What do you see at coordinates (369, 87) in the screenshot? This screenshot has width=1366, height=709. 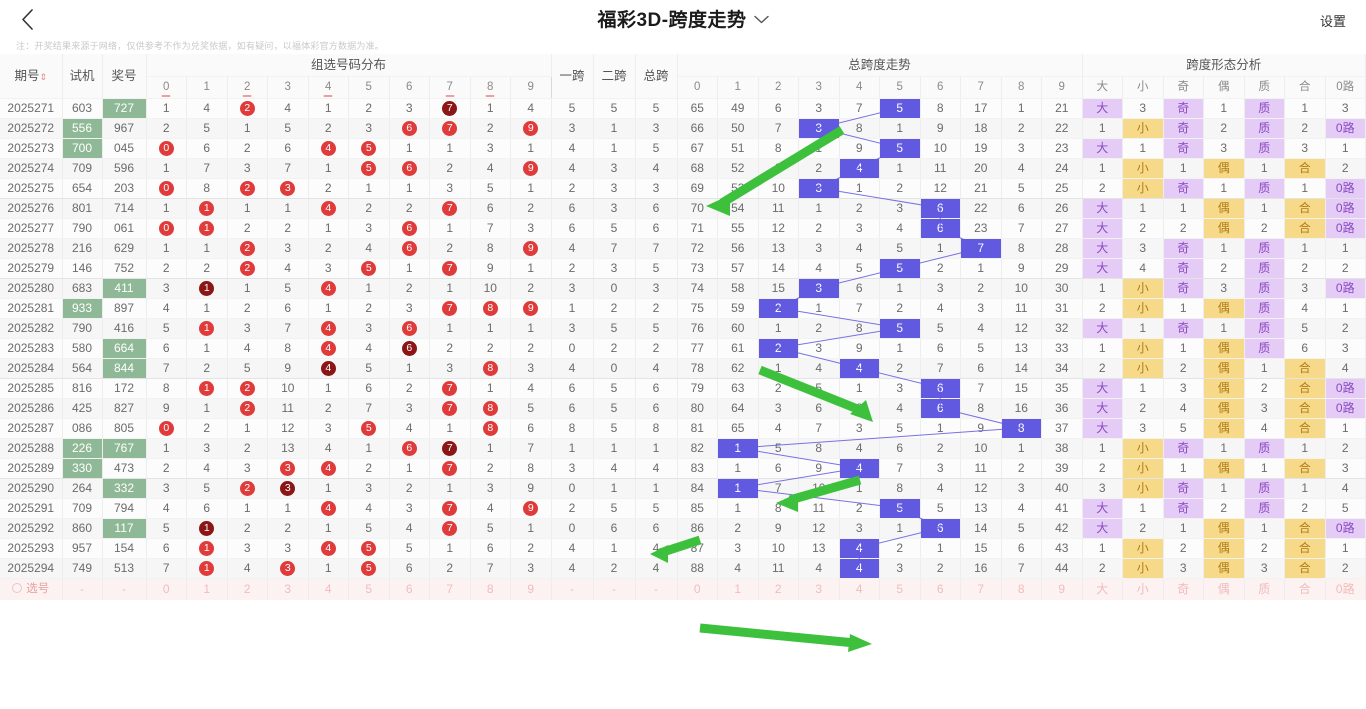 I see `dist-head-5: 5` at bounding box center [369, 87].